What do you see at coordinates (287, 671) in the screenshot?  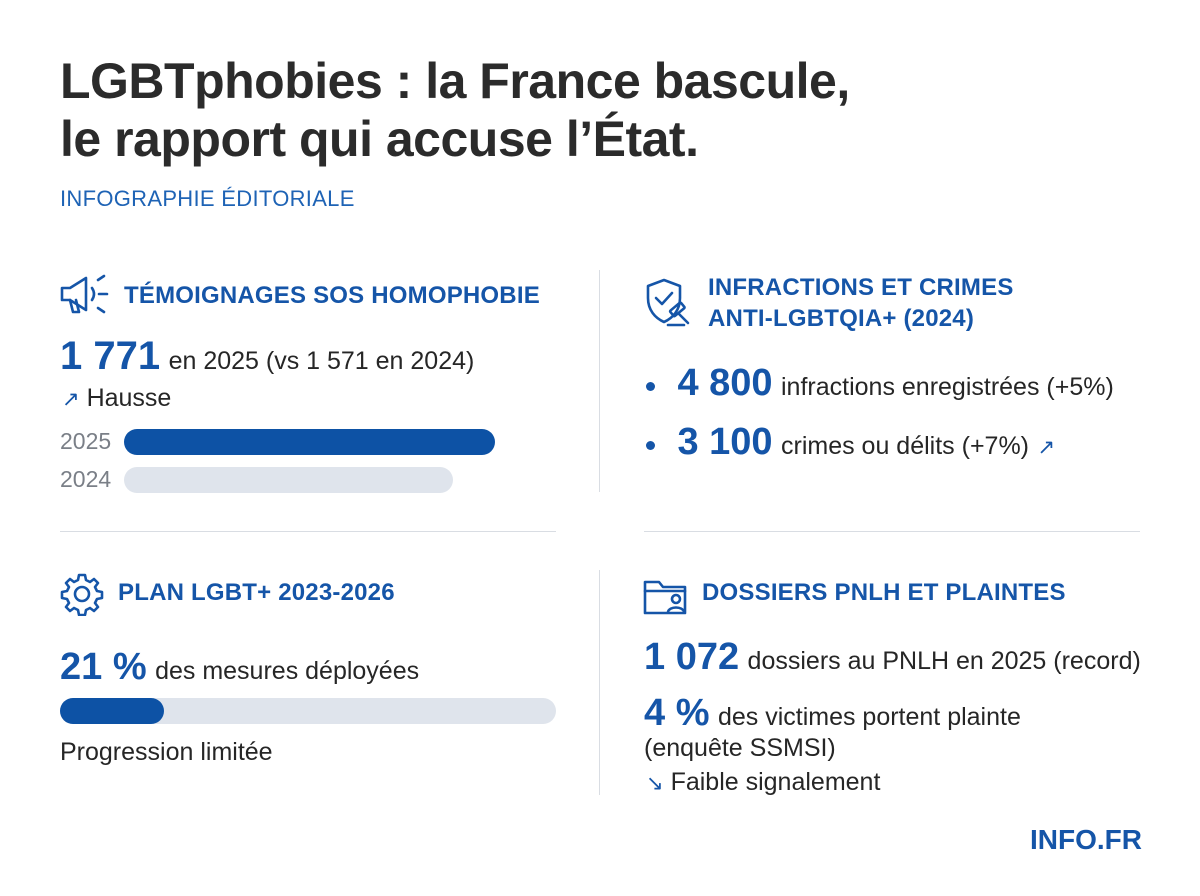 I see `plan-value-text: des mesures déployées` at bounding box center [287, 671].